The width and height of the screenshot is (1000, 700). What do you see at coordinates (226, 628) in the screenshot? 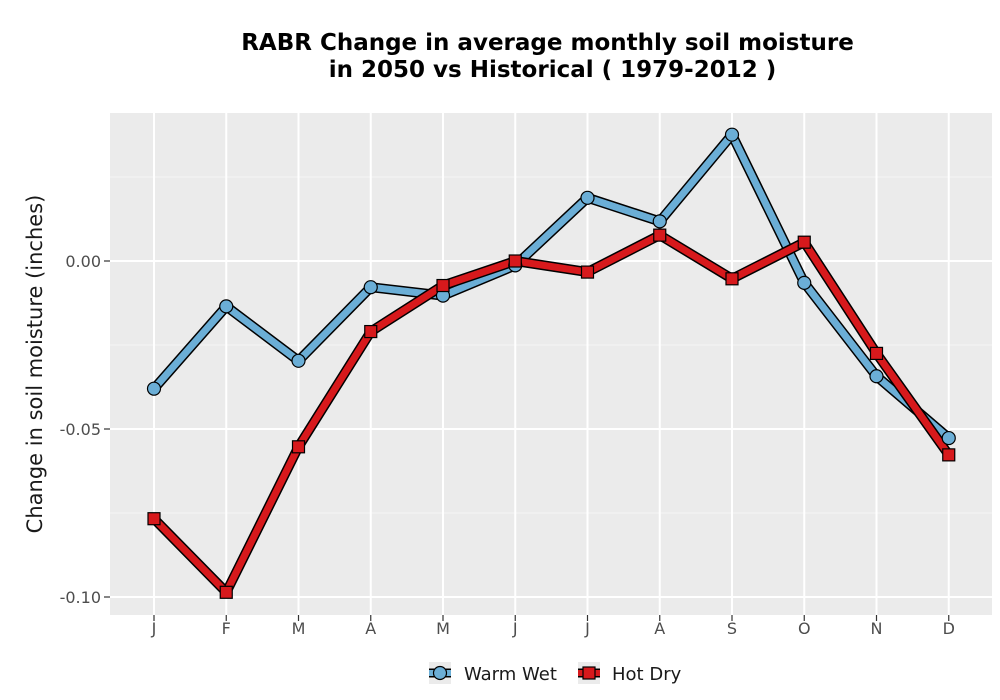
I see `x-tick-label: F` at bounding box center [226, 628].